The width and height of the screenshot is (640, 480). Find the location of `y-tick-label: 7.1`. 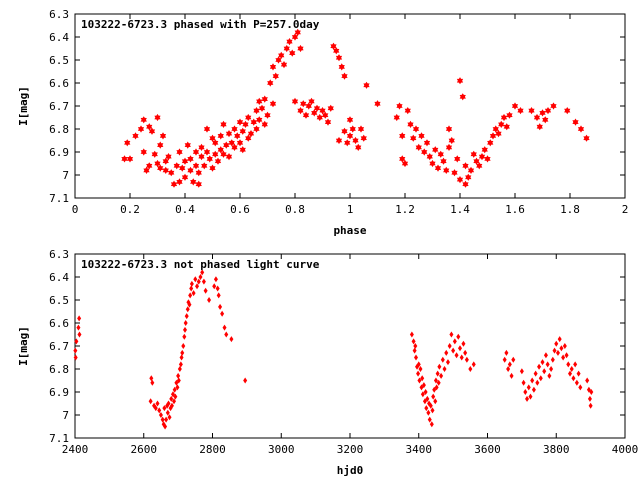

y-tick-label: 7.1 is located at coordinates (59, 198).